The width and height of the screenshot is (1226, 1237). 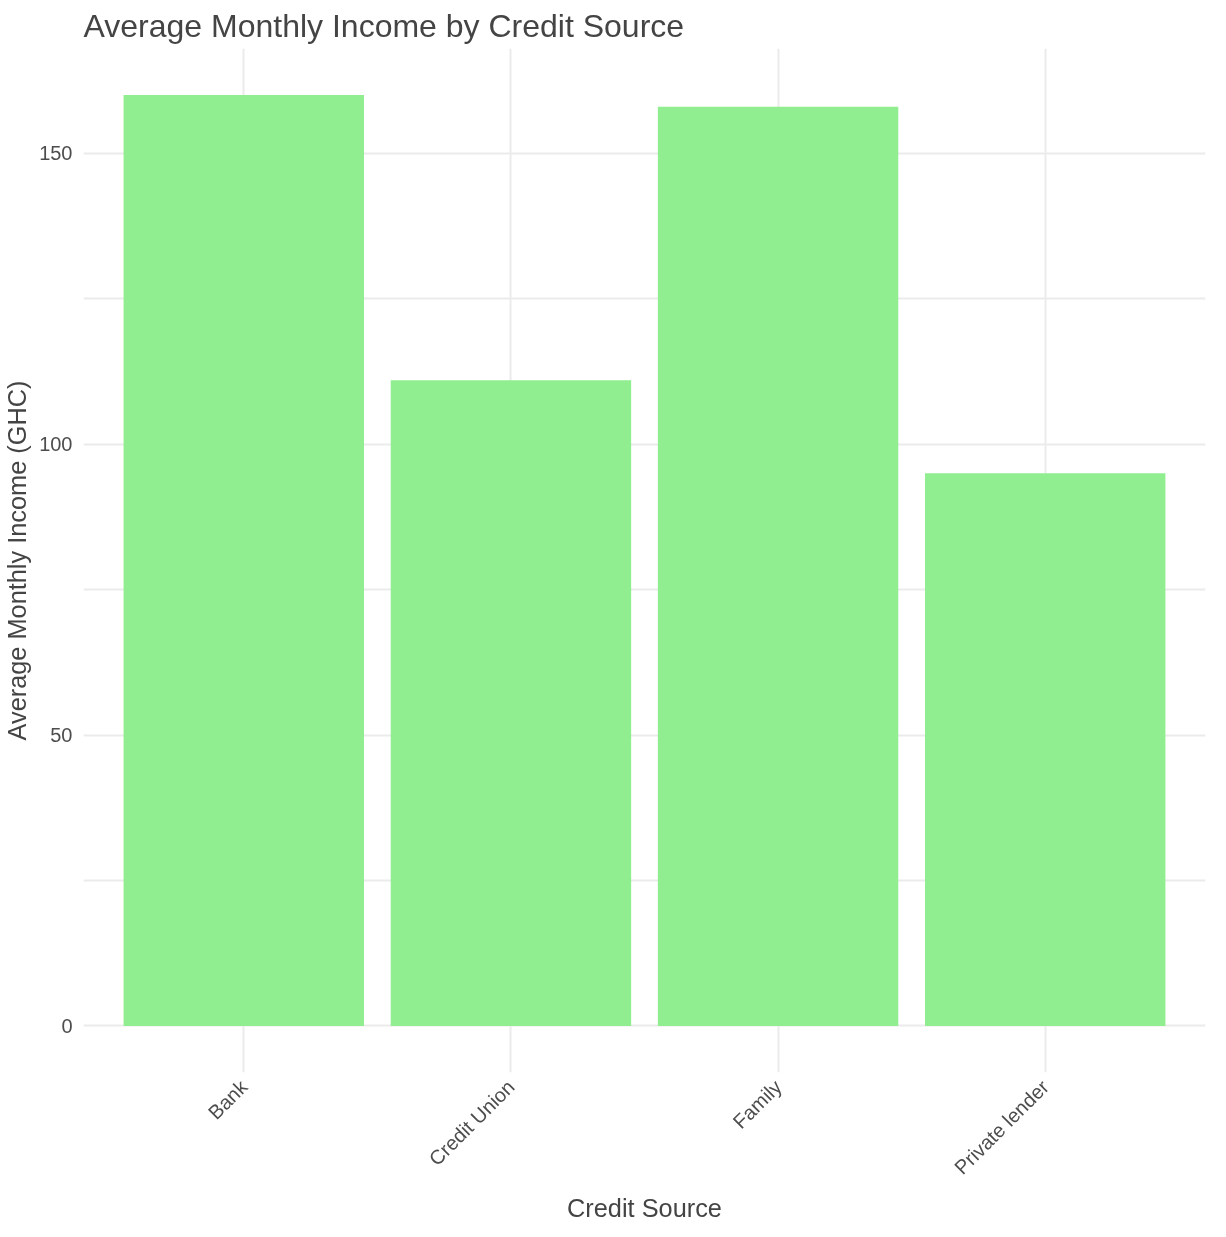 I want to click on x-axis-title: Credit Source, so click(x=644, y=1208).